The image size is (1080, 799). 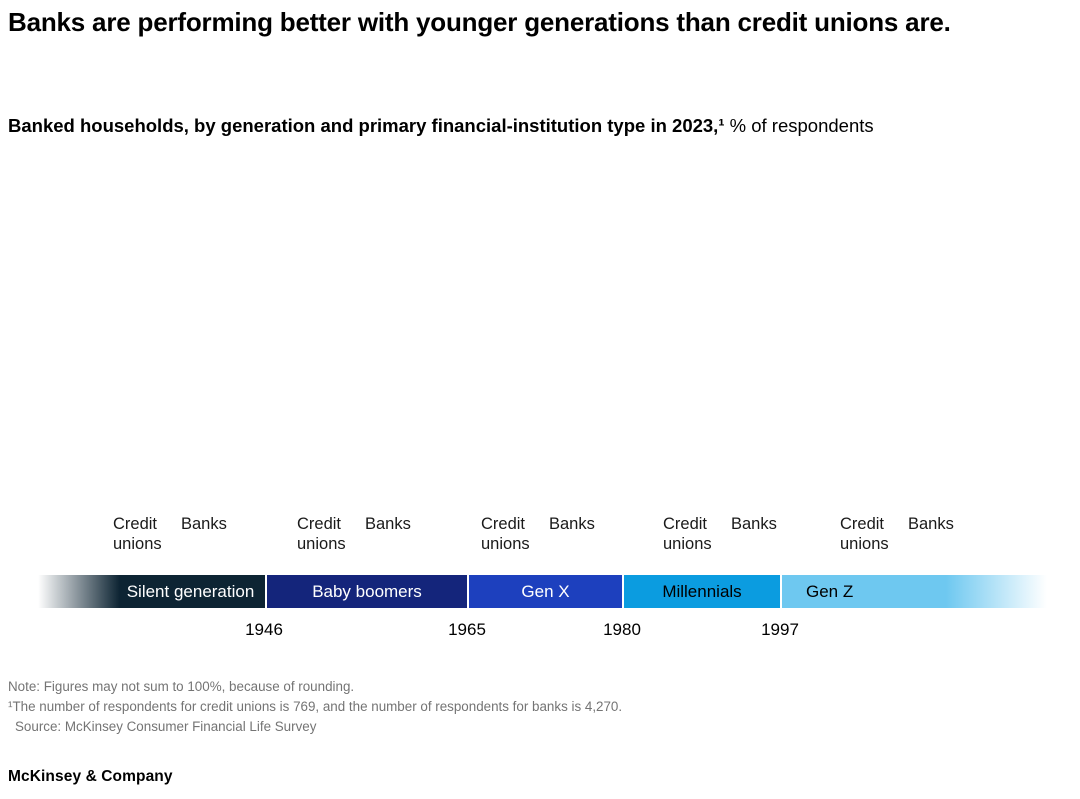 I want to click on segment-gen-x: Gen X, so click(x=545, y=591).